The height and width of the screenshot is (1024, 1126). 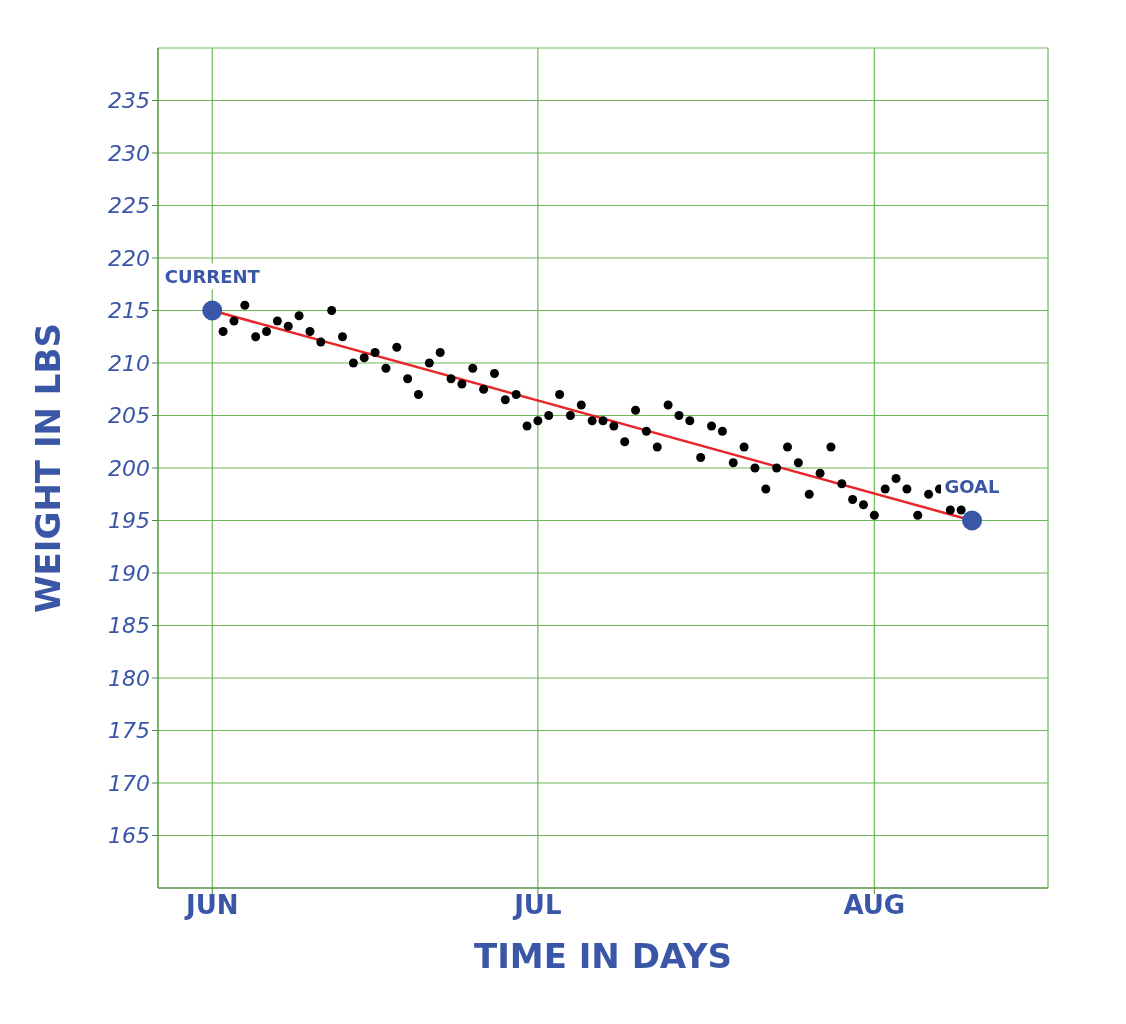 What do you see at coordinates (603, 956) in the screenshot?
I see `x-axis-title: TIME IN DAYS` at bounding box center [603, 956].